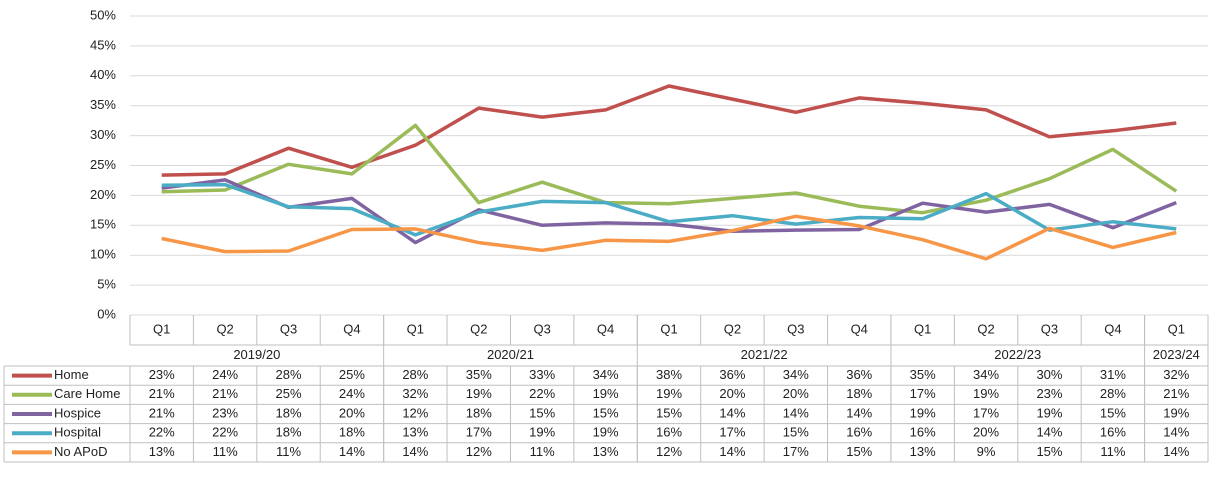 This screenshot has height=486, width=1212. I want to click on y-tick-label: 20%, so click(103, 194).